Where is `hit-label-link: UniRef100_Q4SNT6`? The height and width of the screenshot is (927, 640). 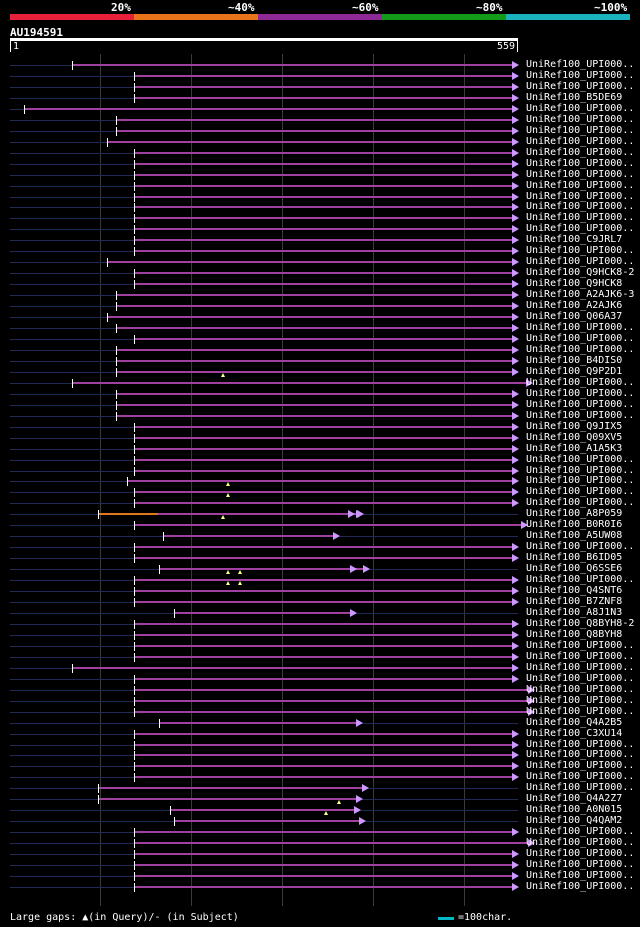
hit-label-link: UniRef100_Q4SNT6 is located at coordinates (574, 590).